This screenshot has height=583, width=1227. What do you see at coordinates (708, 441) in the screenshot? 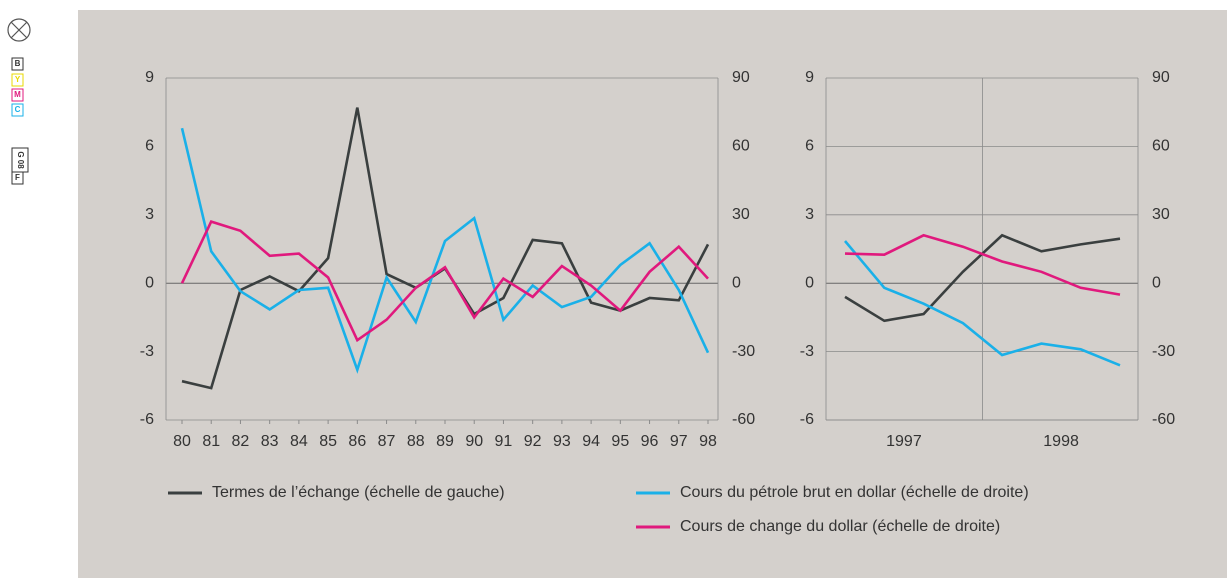
I see `x-tick-label: 98` at bounding box center [708, 441].